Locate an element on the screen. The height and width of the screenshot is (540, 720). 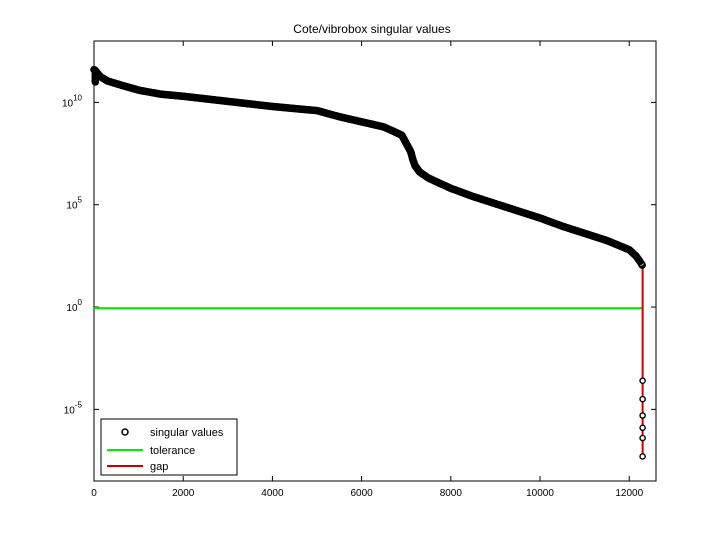
x-tick-label: 0 is located at coordinates (94, 493).